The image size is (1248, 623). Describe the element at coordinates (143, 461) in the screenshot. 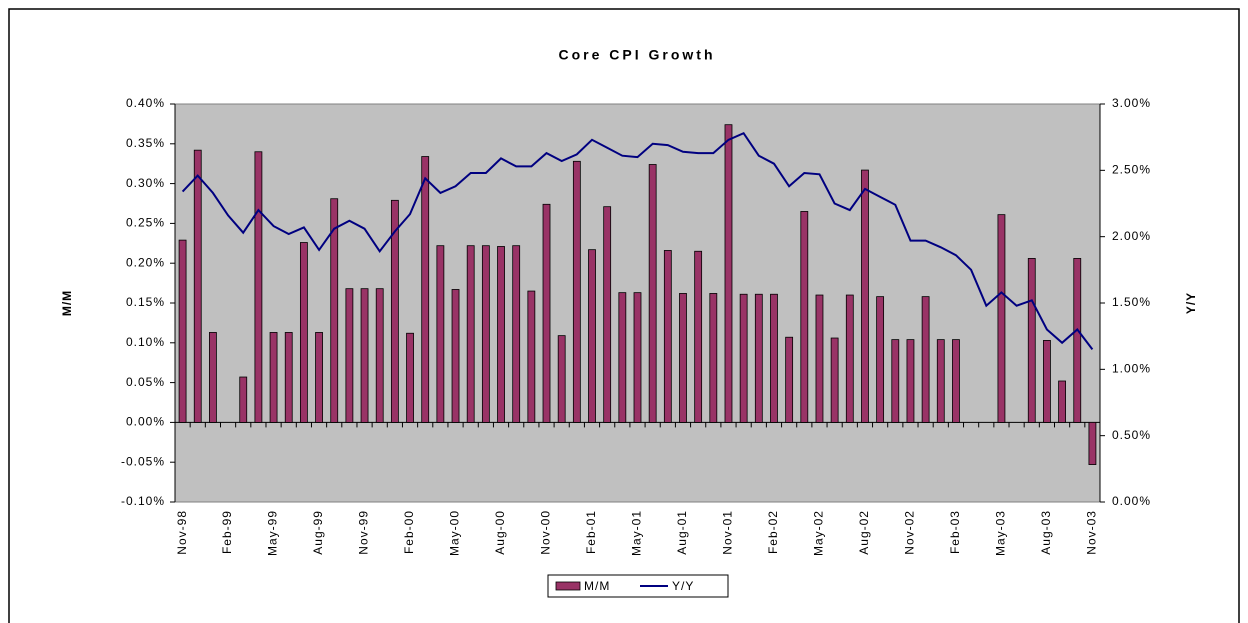

I see `y-tick-label: -0.05%` at that location.